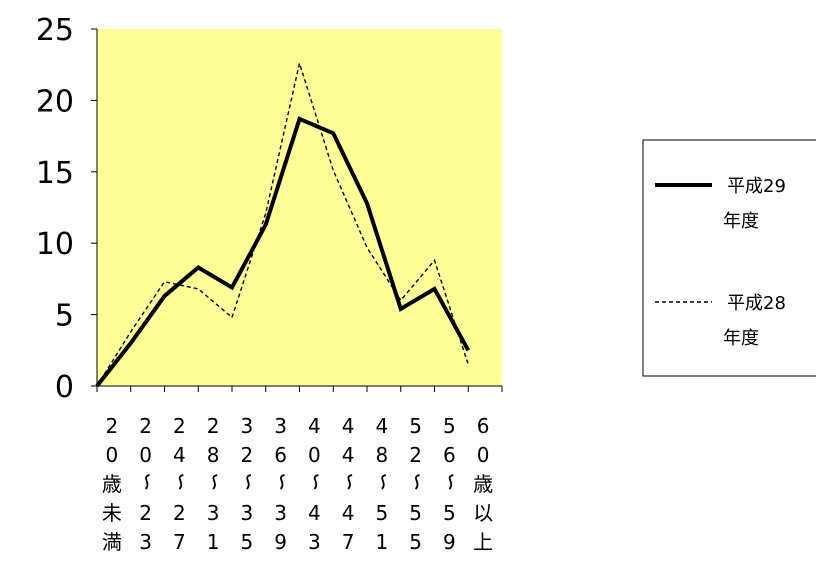 This screenshot has height=582, width=816. Describe the element at coordinates (55, 244) in the screenshot. I see `y-tick-label: 10` at that location.